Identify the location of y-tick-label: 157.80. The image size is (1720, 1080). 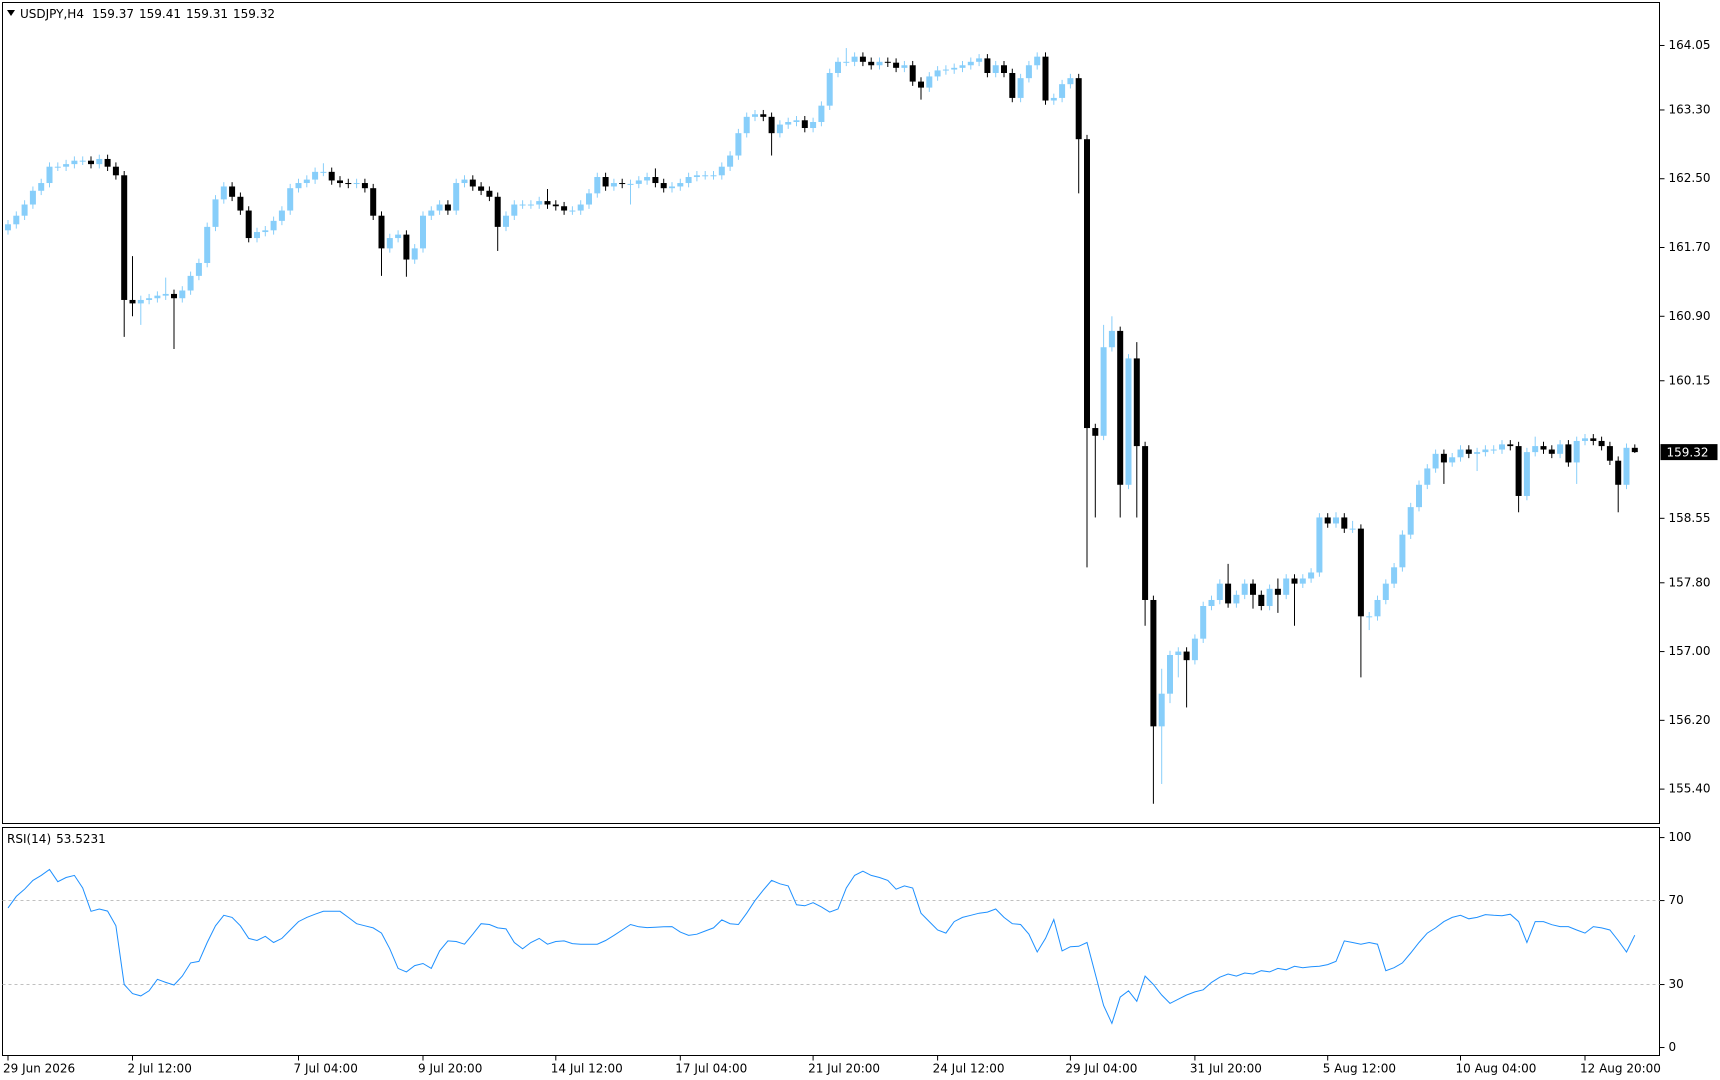
(1690, 582).